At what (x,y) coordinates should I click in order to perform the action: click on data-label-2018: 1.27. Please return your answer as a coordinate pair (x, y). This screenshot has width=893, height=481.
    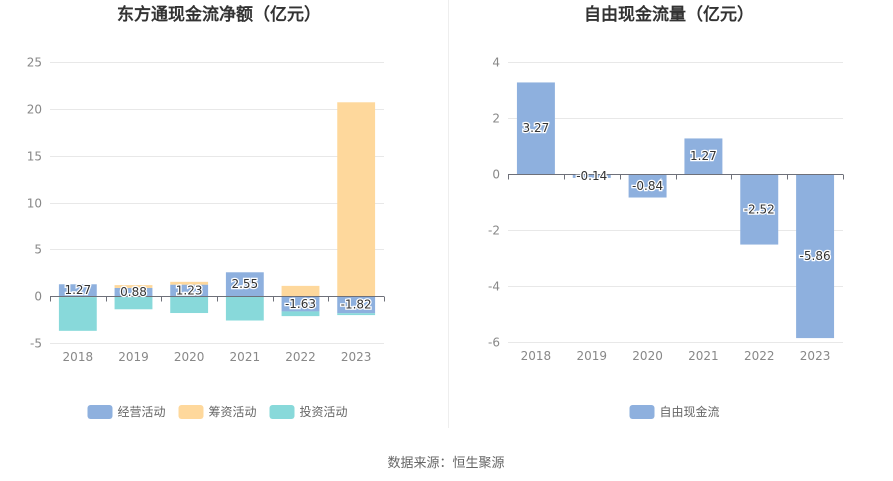
    Looking at the image, I should click on (77, 290).